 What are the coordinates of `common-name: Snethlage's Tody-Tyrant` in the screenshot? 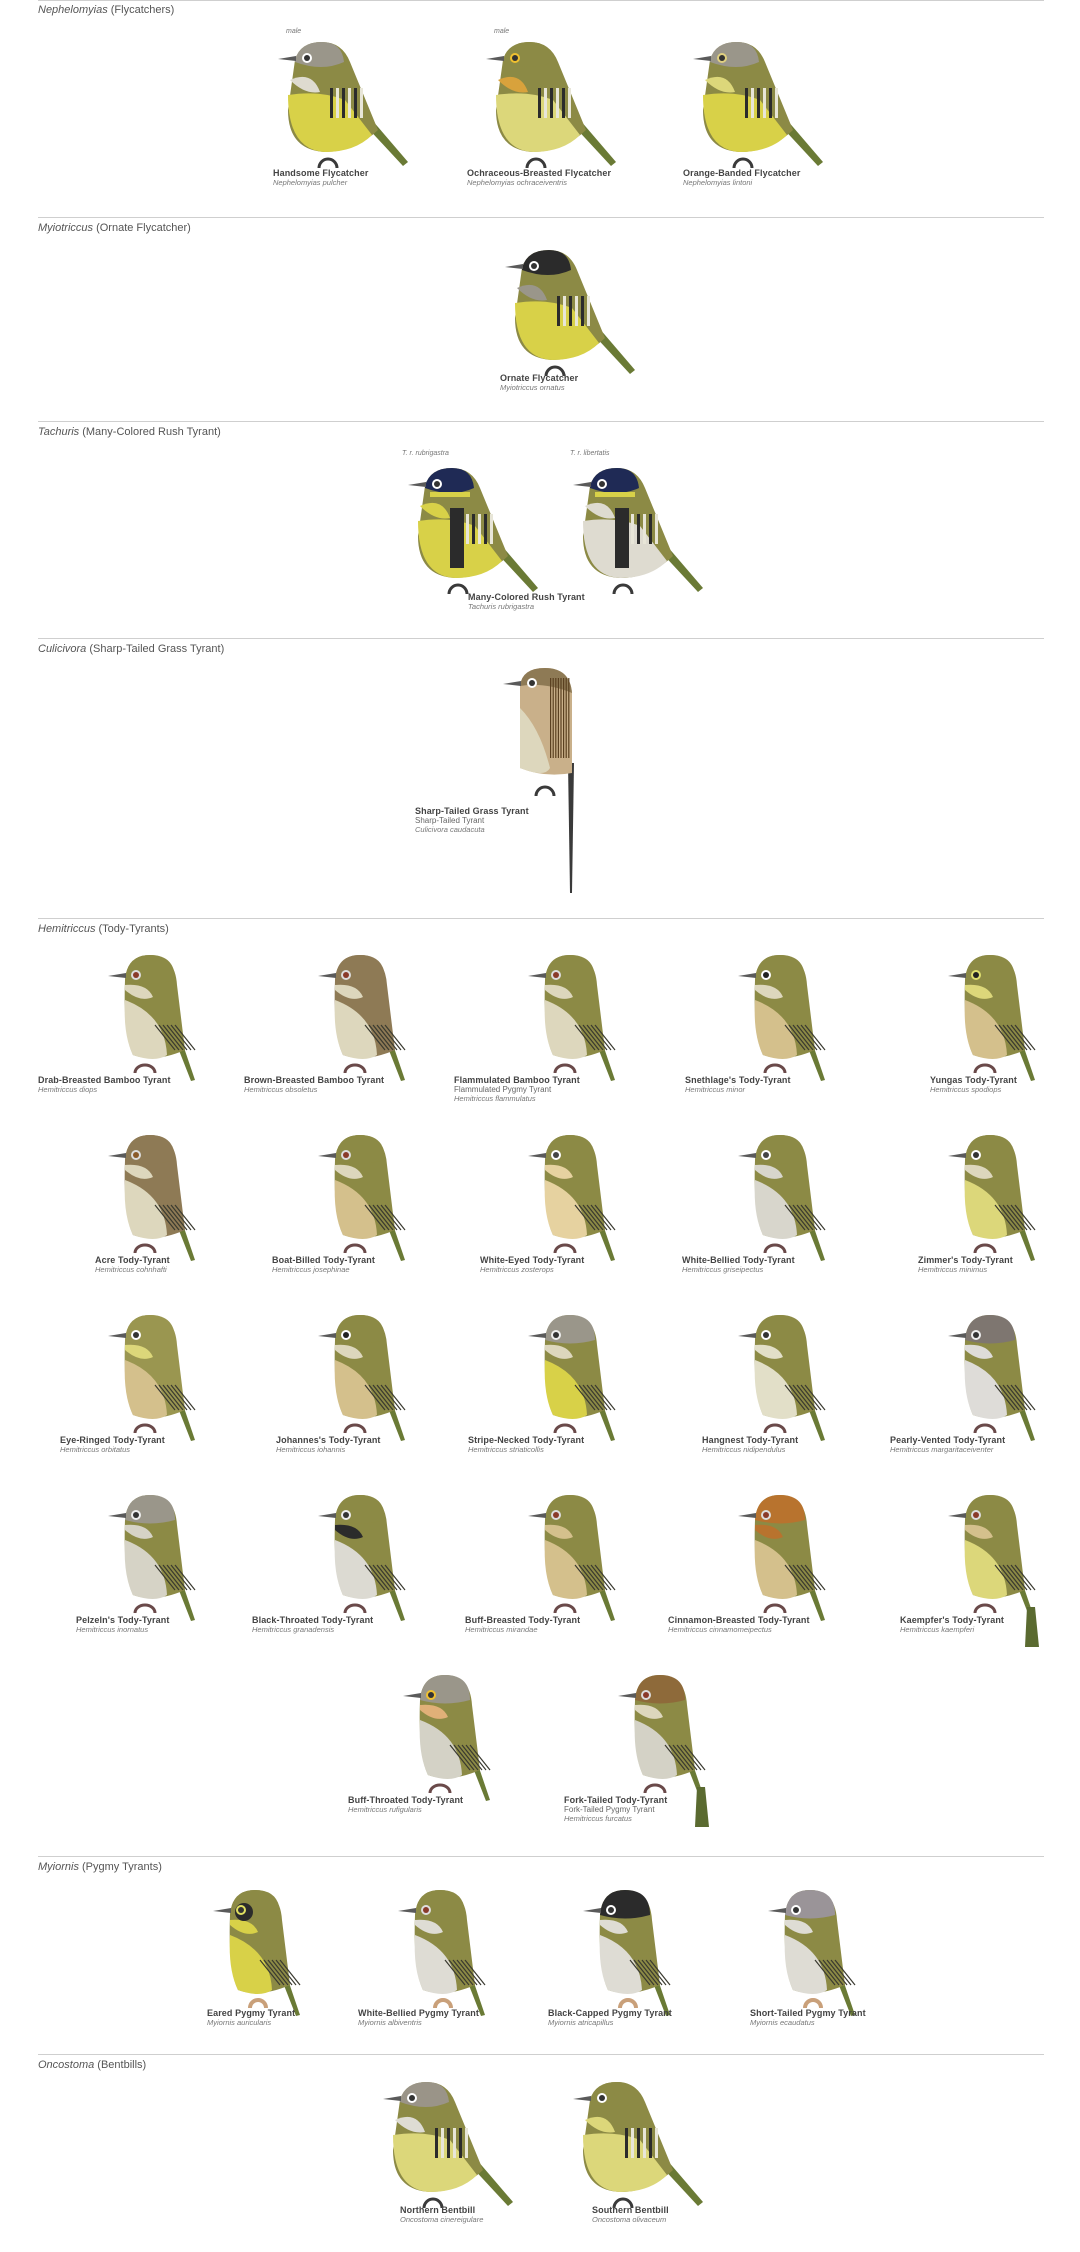 It's located at (738, 1080).